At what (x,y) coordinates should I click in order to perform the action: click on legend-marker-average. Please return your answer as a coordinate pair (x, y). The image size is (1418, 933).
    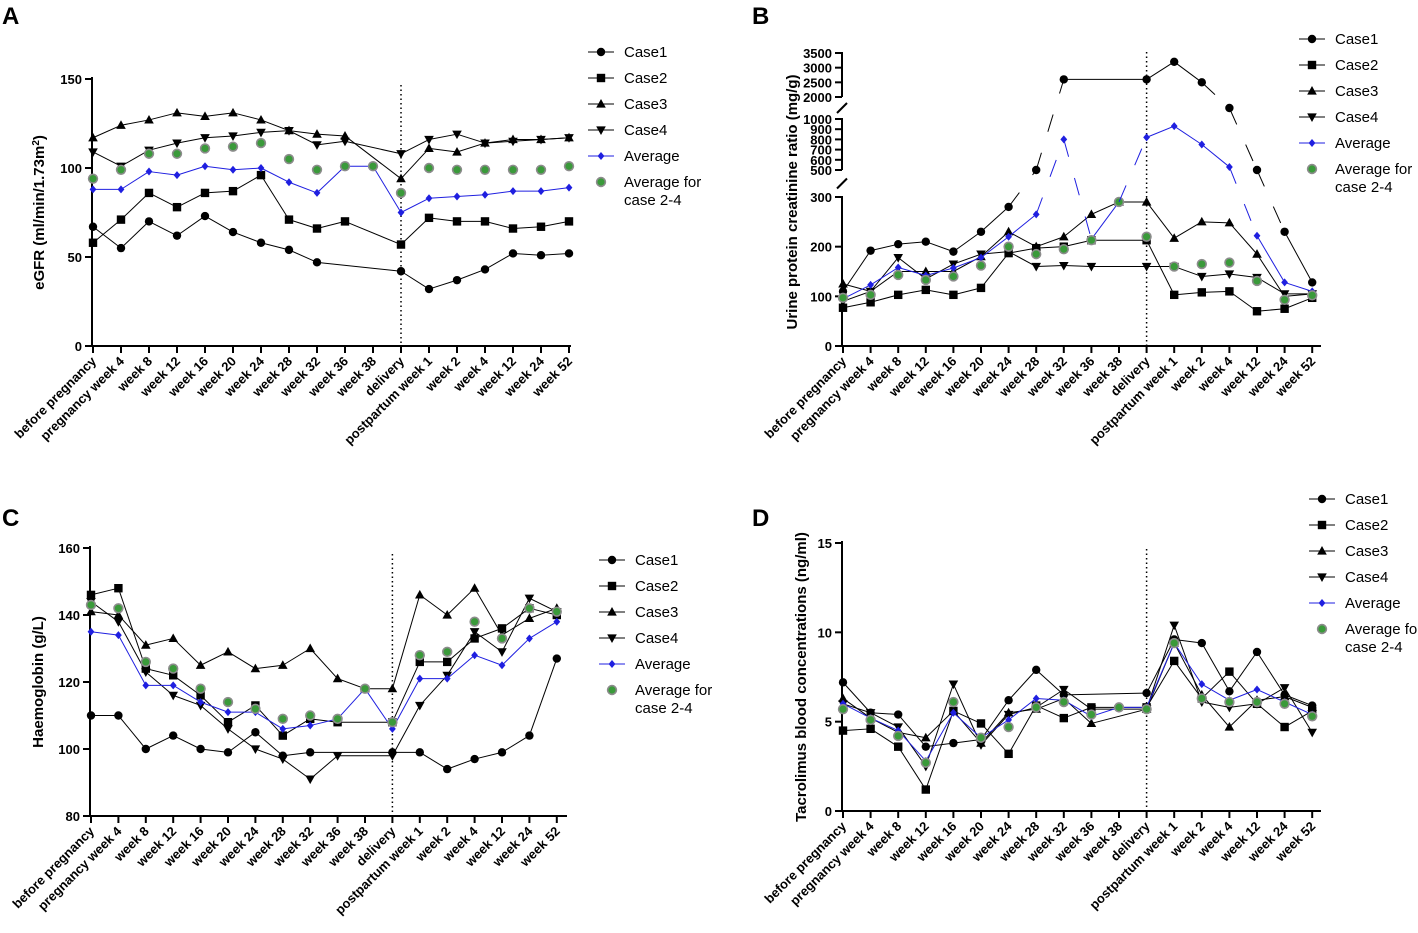
    Looking at the image, I should click on (1312, 143).